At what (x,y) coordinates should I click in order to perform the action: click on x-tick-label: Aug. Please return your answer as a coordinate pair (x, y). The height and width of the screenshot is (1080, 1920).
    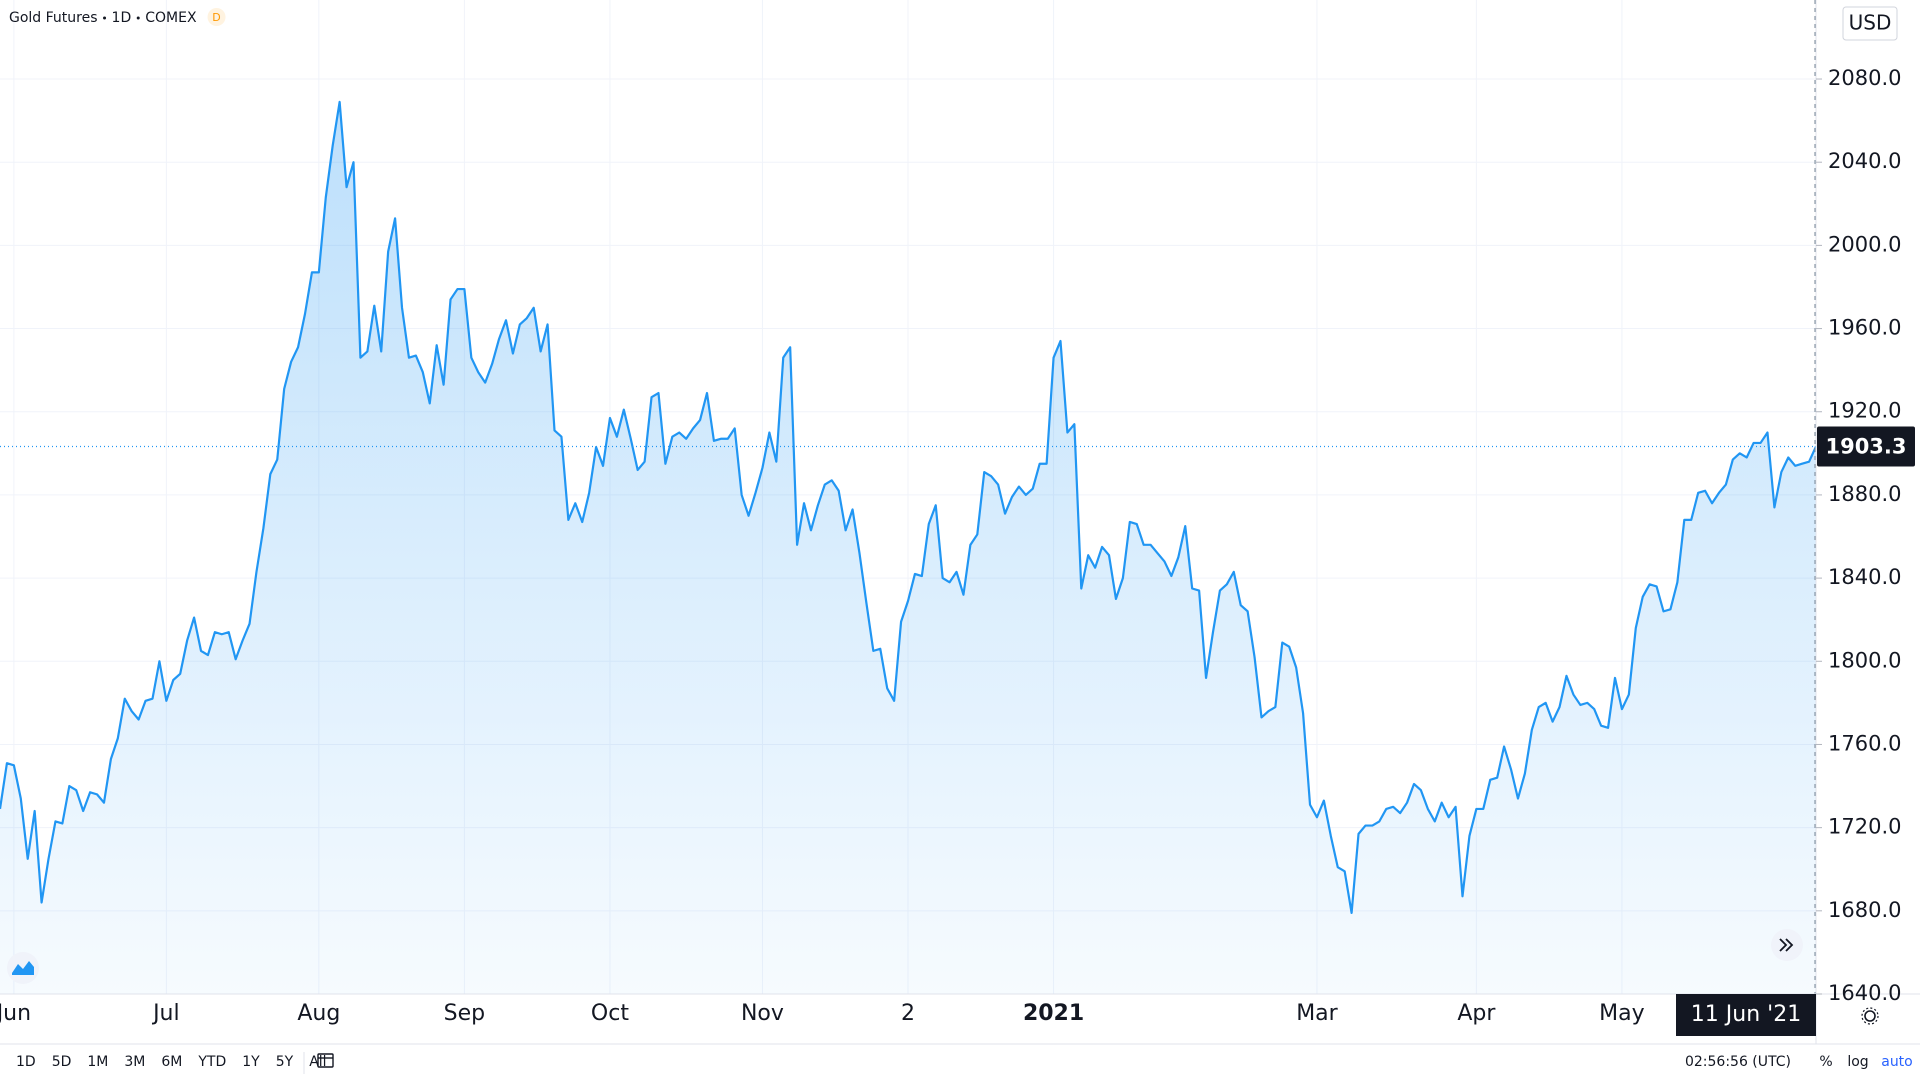
    Looking at the image, I should click on (318, 1013).